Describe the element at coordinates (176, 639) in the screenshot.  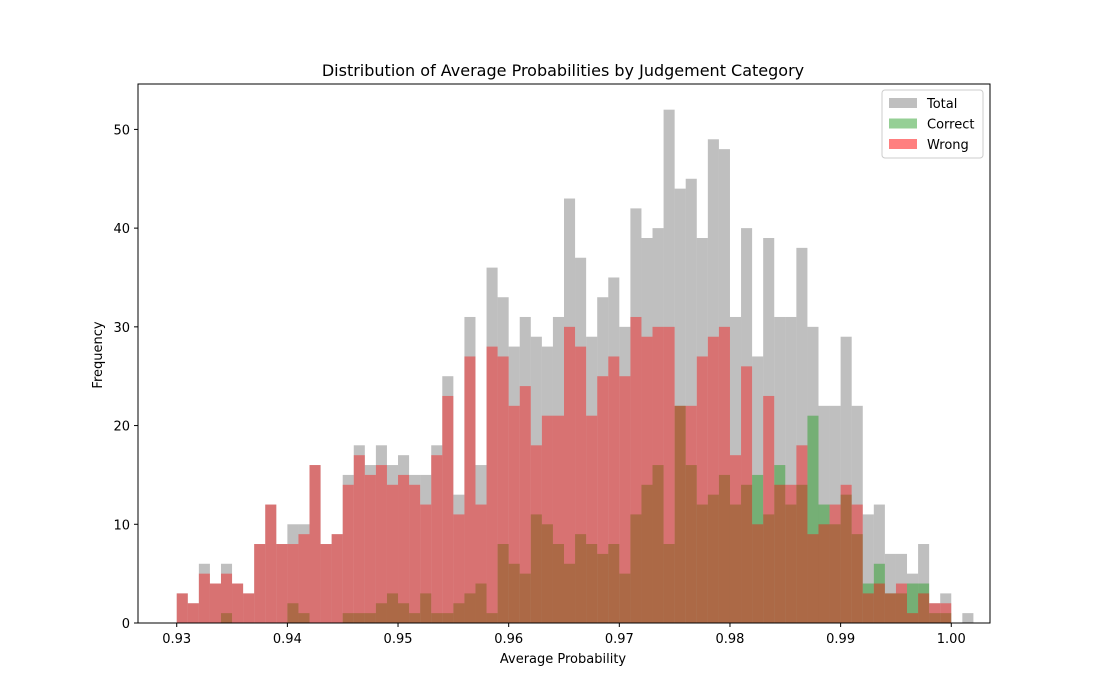
I see `x-tick-label: 0.93` at that location.